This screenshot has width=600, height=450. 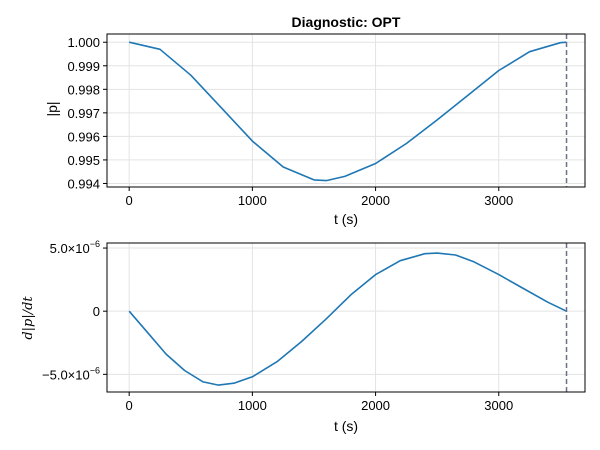 What do you see at coordinates (83, 160) in the screenshot?
I see `y-tick-label: 0.995` at bounding box center [83, 160].